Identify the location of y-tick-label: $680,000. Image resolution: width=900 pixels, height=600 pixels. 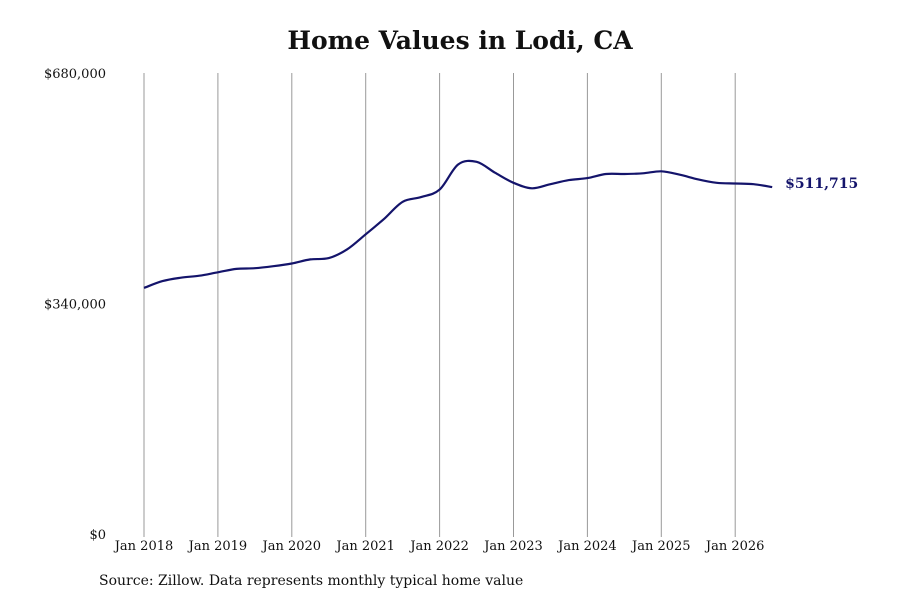
(75, 74).